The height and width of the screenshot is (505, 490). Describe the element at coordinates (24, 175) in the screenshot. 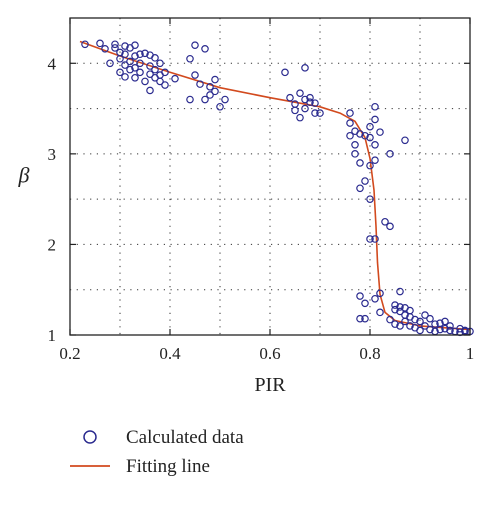

I see `y-axis-label: β` at that location.